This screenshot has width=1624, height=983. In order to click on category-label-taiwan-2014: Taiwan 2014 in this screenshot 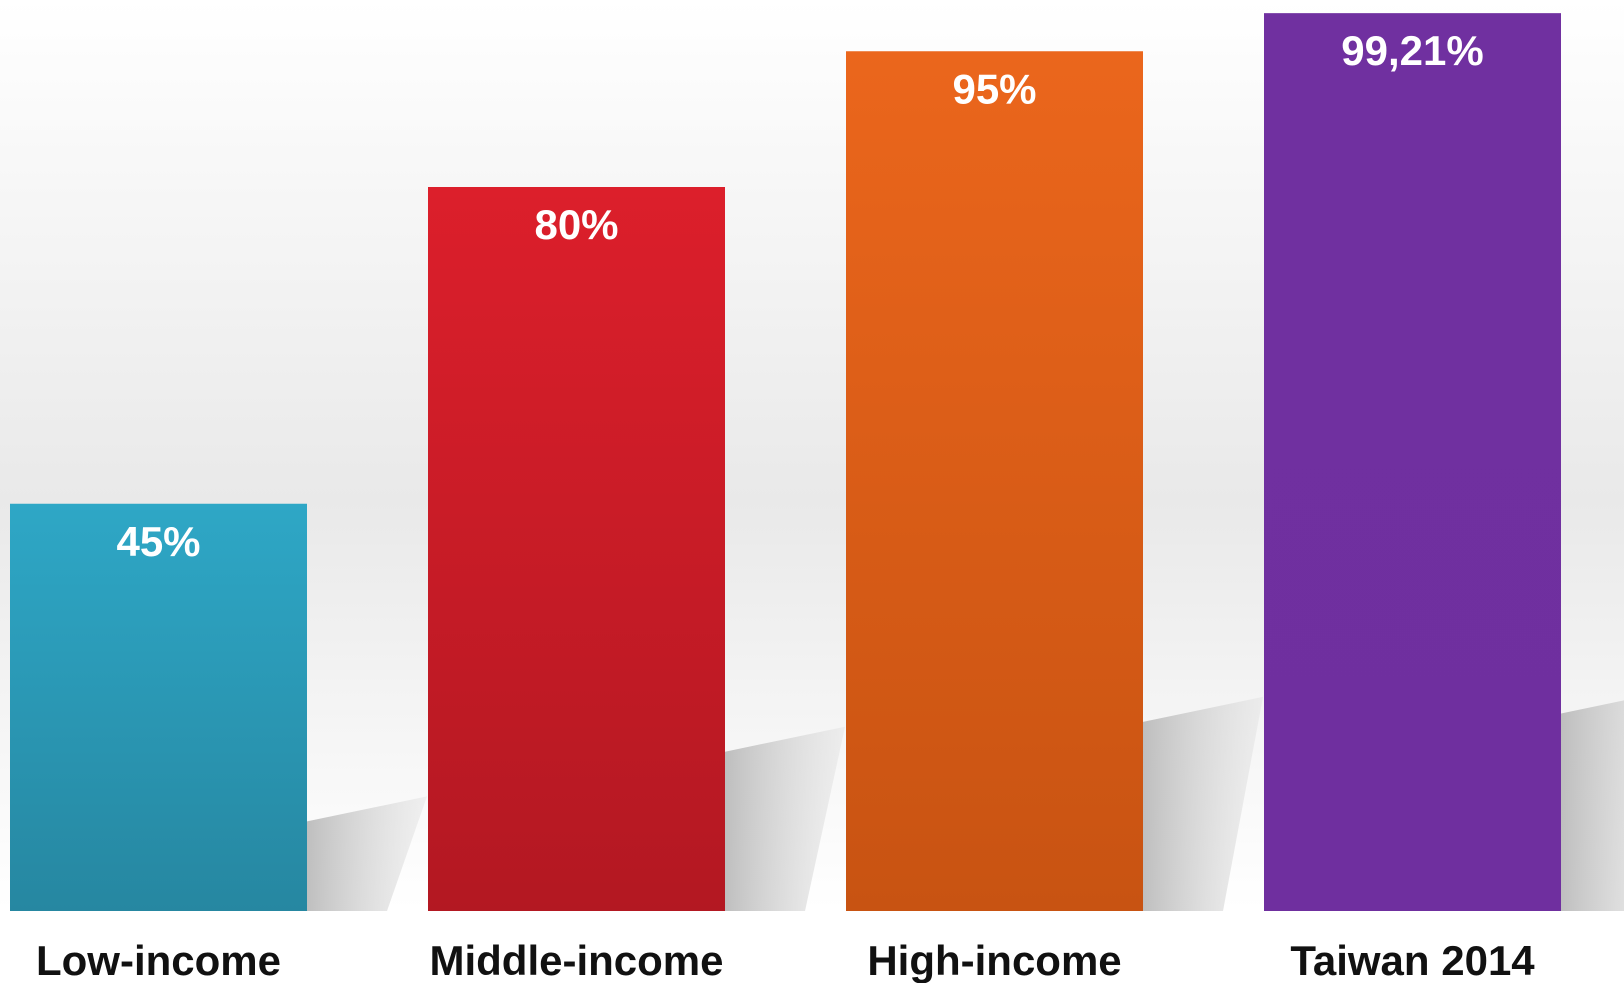, I will do `click(1412, 960)`.